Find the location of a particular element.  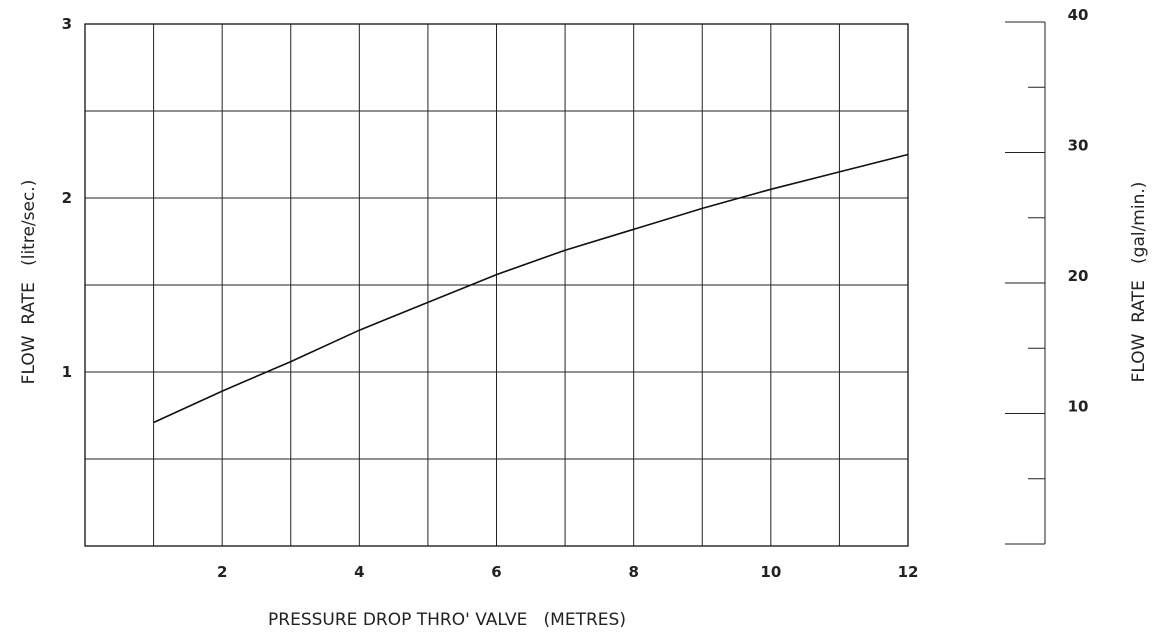

x-tick-label: 4 is located at coordinates (359, 572).